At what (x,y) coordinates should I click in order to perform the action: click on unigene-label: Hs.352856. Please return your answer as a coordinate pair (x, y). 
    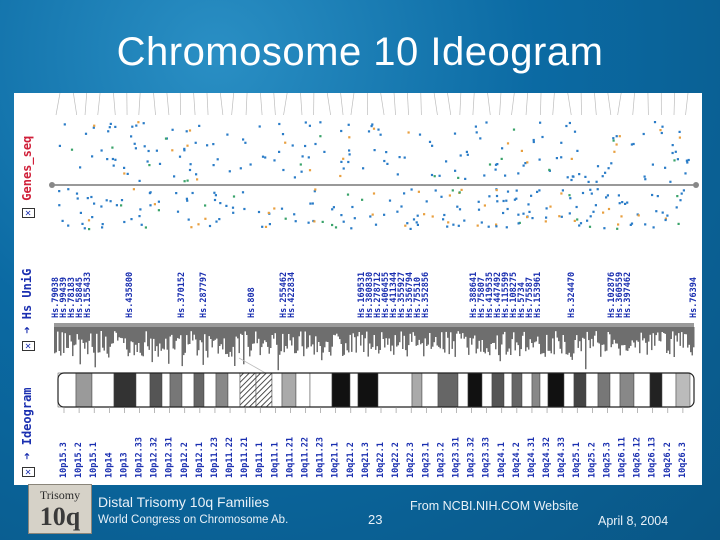
    Looking at the image, I should click on (426, 295).